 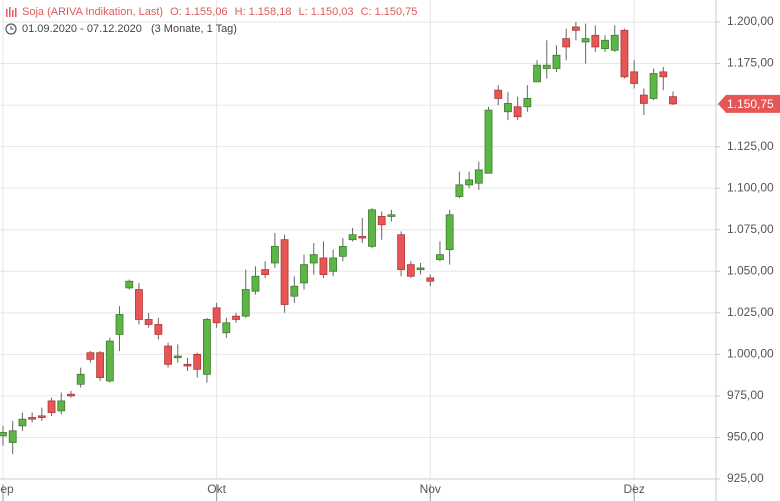 I want to click on summary-key: C:, so click(x=366, y=12).